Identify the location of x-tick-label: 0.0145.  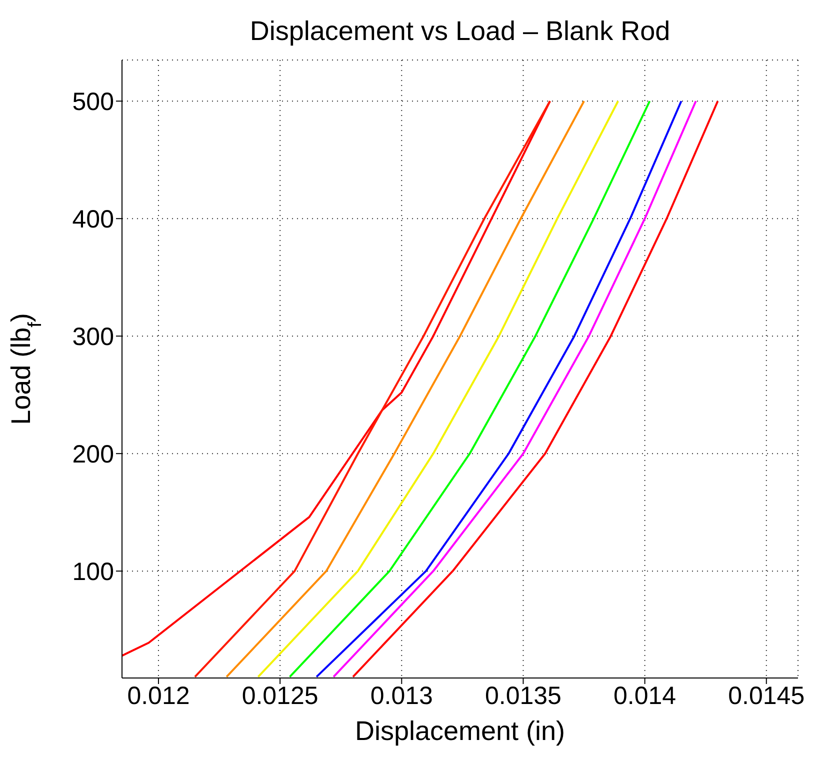
(766, 696).